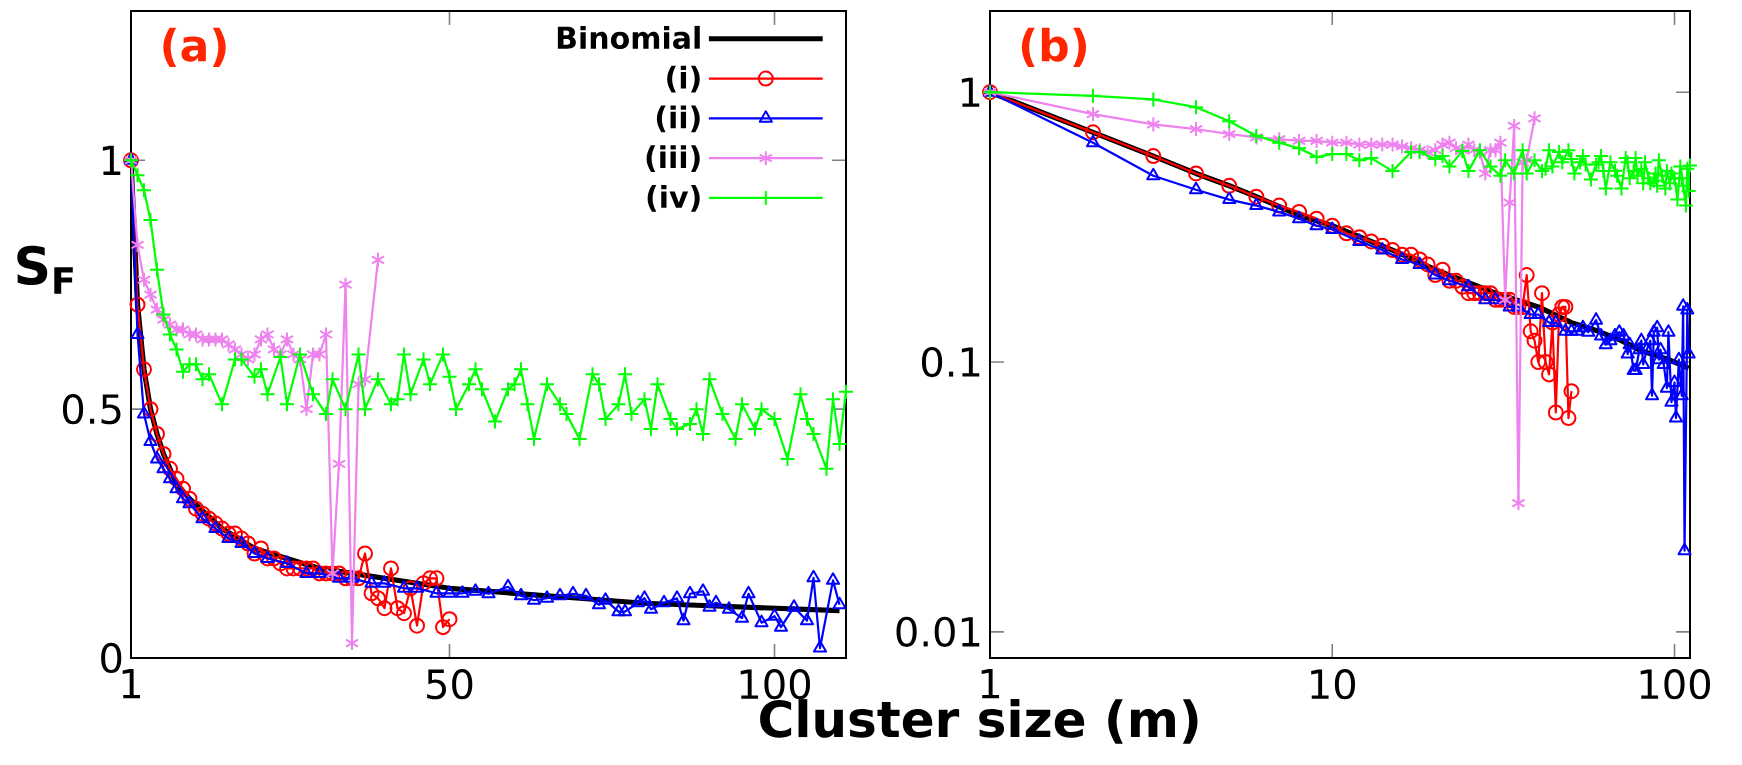 The height and width of the screenshot is (765, 1742). Describe the element at coordinates (950, 362) in the screenshot. I see `y-tick-label: 0.1` at that location.